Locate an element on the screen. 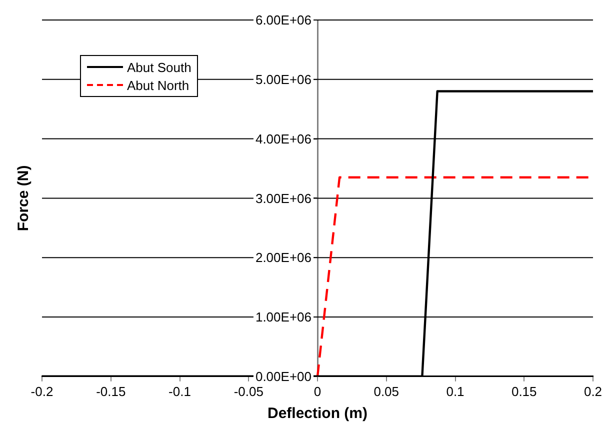 The image size is (612, 427). x-tick-label: -0.05 is located at coordinates (249, 391).